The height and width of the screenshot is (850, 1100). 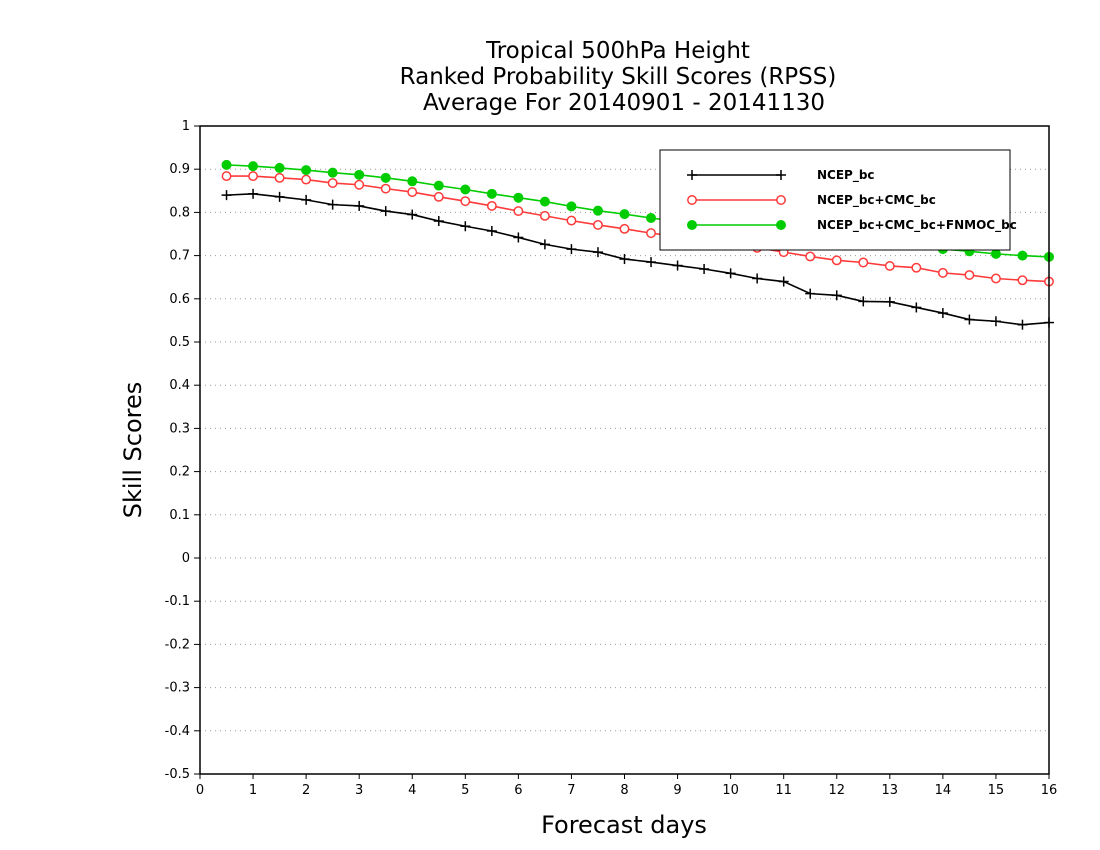 I want to click on x-tick-label: 11, so click(x=783, y=790).